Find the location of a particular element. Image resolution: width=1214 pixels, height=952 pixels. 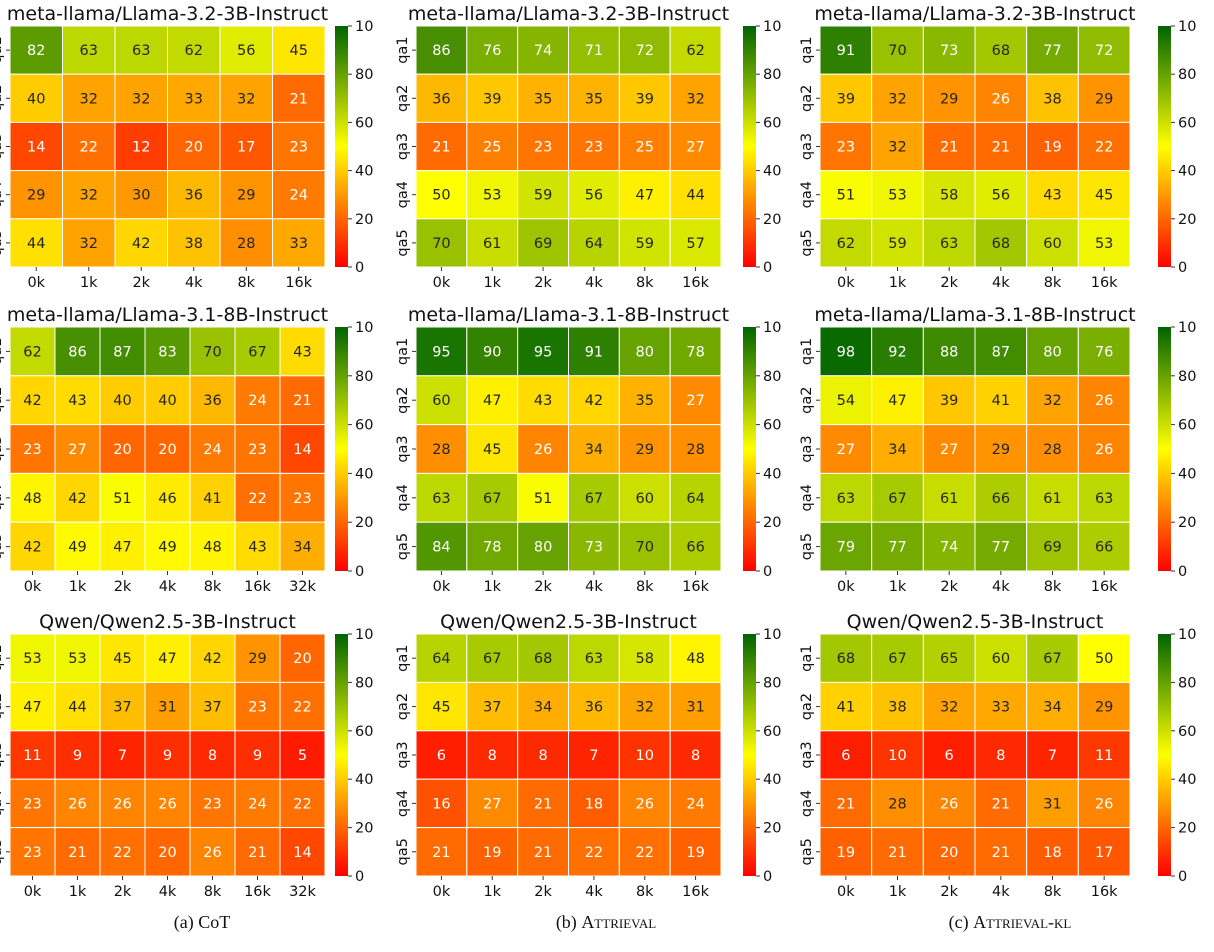

cell-label: 90 is located at coordinates (492, 352).